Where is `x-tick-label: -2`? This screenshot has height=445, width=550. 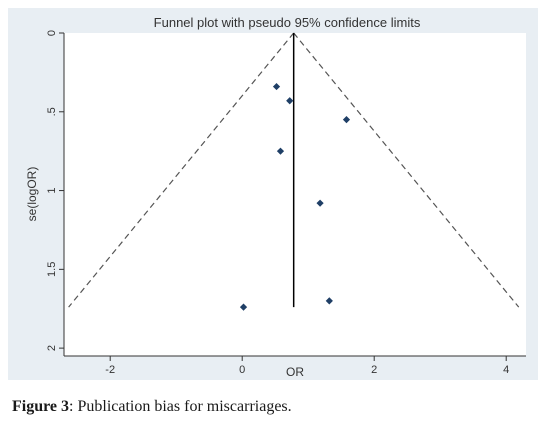 x-tick-label: -2 is located at coordinates (110, 370).